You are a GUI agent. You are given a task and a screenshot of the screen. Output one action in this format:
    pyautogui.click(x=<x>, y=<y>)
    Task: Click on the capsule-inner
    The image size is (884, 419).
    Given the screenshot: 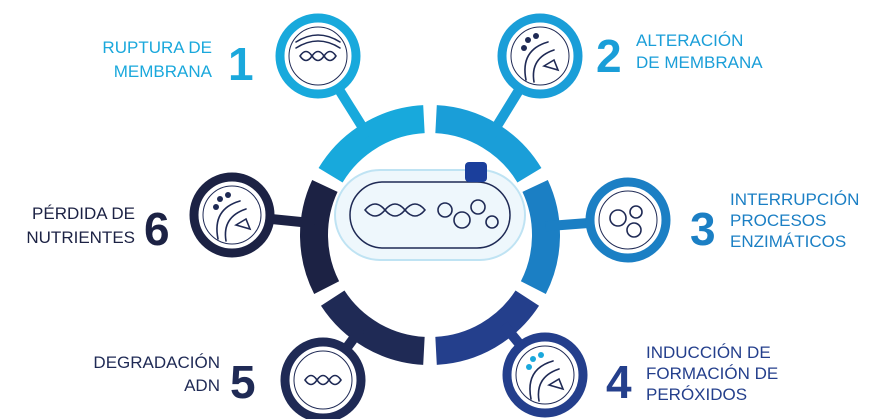 What is the action you would take?
    pyautogui.click(x=430, y=215)
    